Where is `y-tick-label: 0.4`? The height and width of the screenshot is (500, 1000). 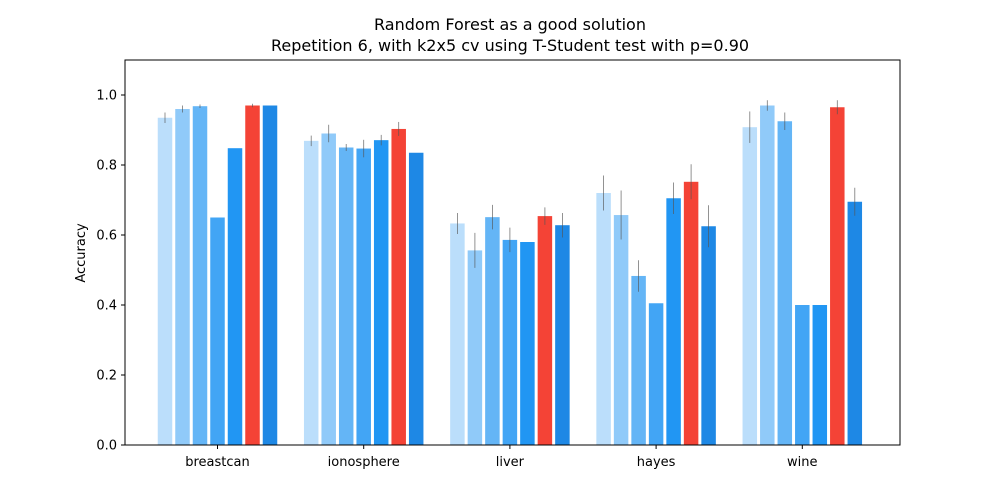 y-tick-label: 0.4 is located at coordinates (106, 306).